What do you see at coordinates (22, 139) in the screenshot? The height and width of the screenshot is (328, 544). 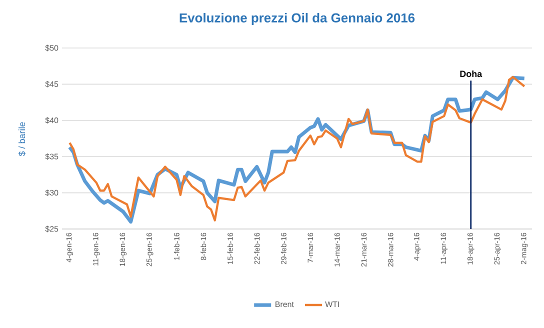 I see `y-axis-title: $ / barile` at bounding box center [22, 139].